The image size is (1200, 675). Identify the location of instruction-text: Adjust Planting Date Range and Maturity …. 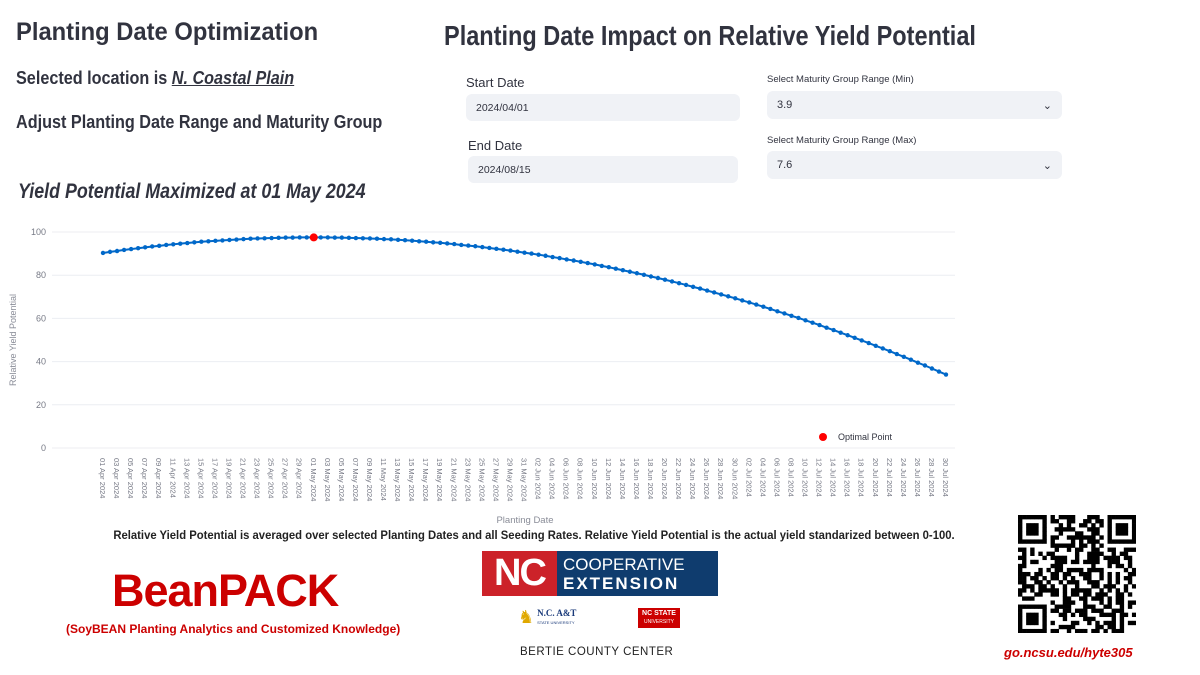
(199, 122).